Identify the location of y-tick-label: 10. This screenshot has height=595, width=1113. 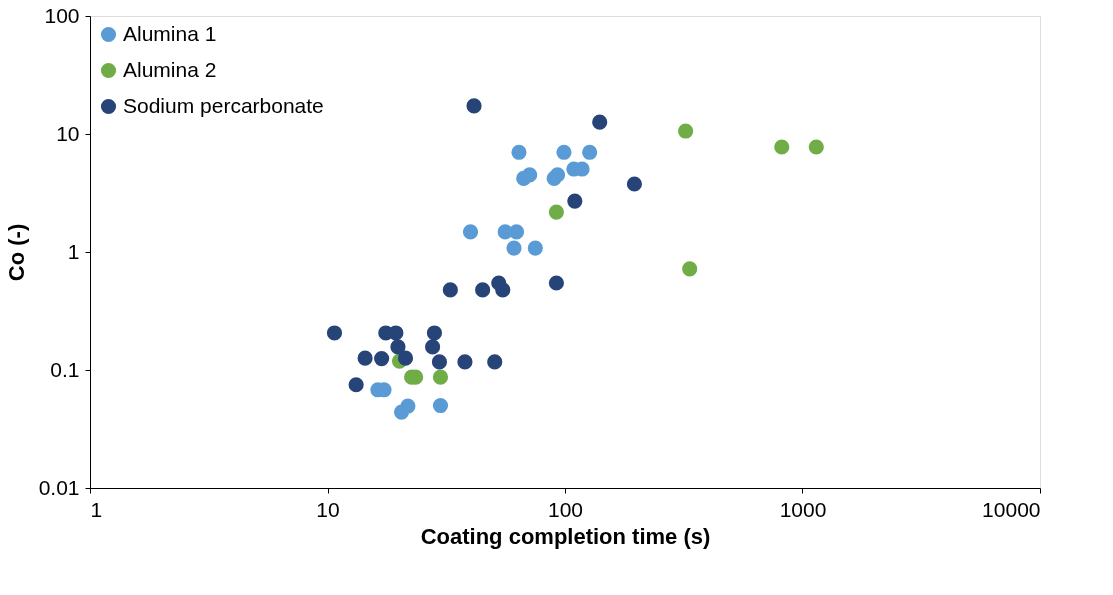
(68, 133).